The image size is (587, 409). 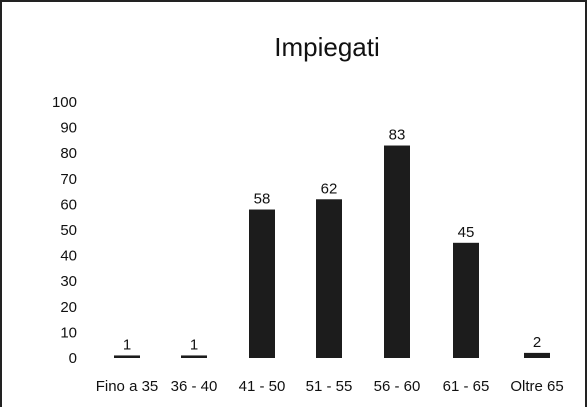 What do you see at coordinates (127, 386) in the screenshot?
I see `x-category-label: Fino a 35` at bounding box center [127, 386].